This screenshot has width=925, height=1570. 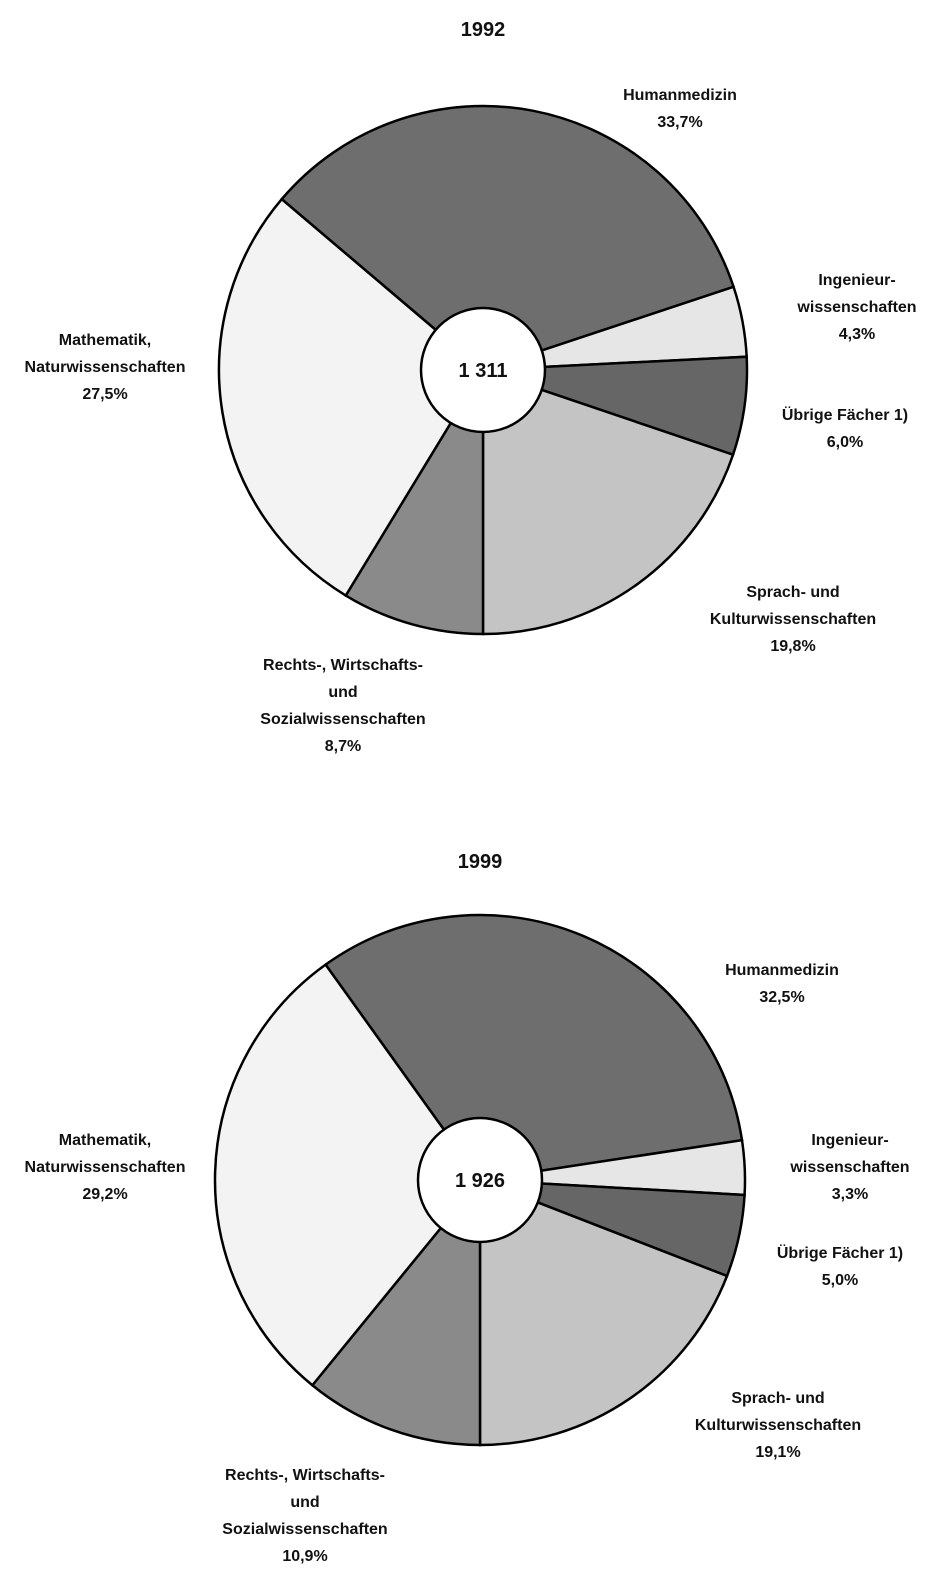 I want to click on value-label: 6,0%, so click(x=845, y=442).